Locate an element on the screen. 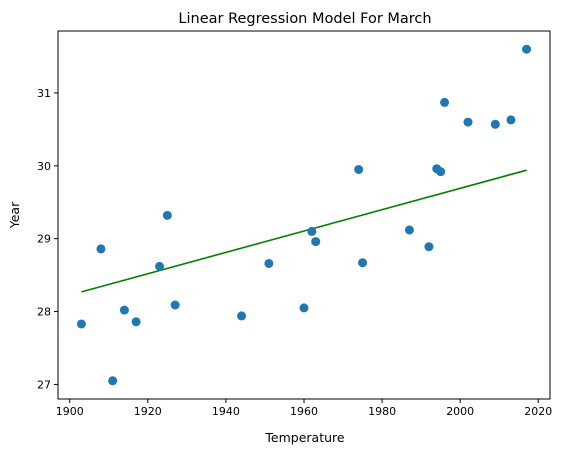  y-tick-label: 28 is located at coordinates (44, 312).